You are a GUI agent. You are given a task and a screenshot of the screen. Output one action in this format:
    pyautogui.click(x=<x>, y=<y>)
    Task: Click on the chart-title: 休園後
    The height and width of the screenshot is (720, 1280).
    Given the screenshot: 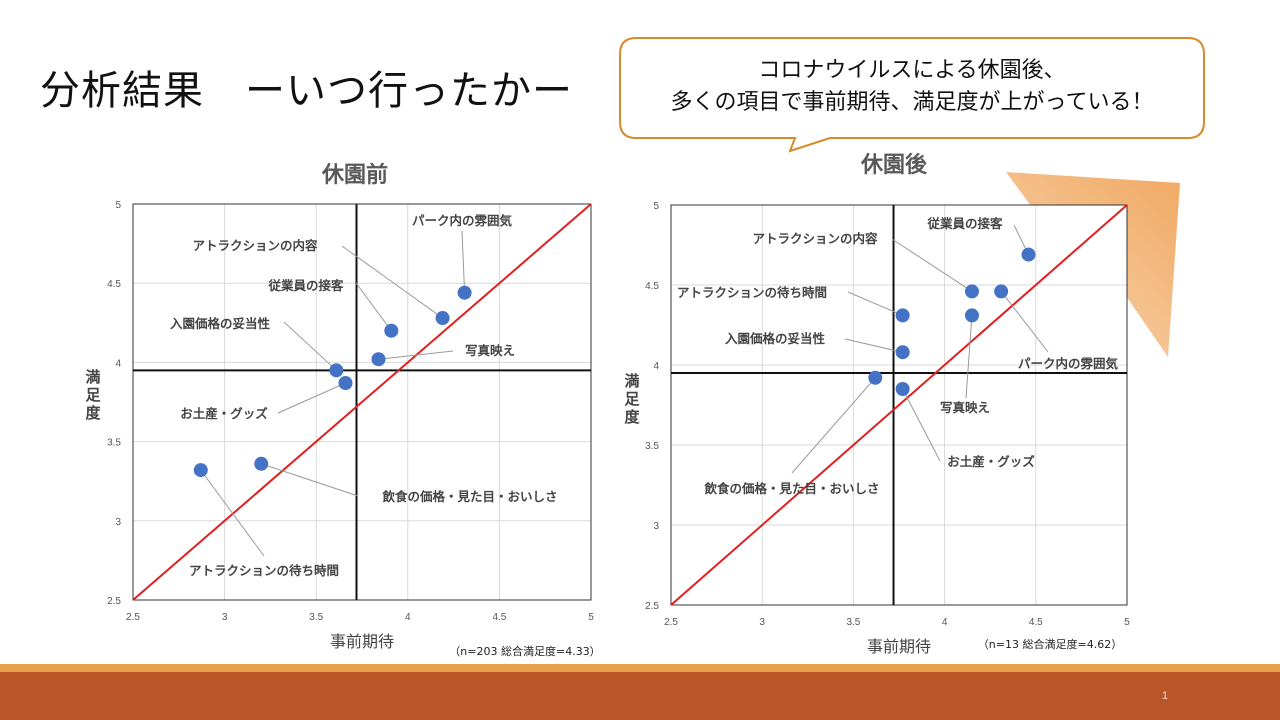 What is the action you would take?
    pyautogui.click(x=894, y=165)
    